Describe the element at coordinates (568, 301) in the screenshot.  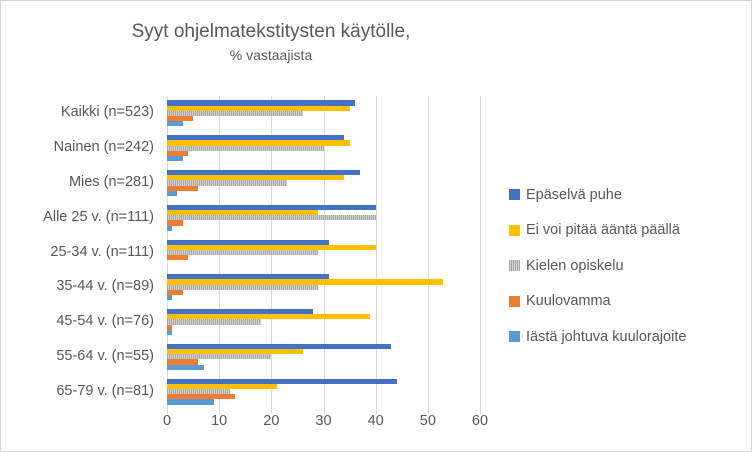
I see `legend-label: Kuulovamma` at that location.